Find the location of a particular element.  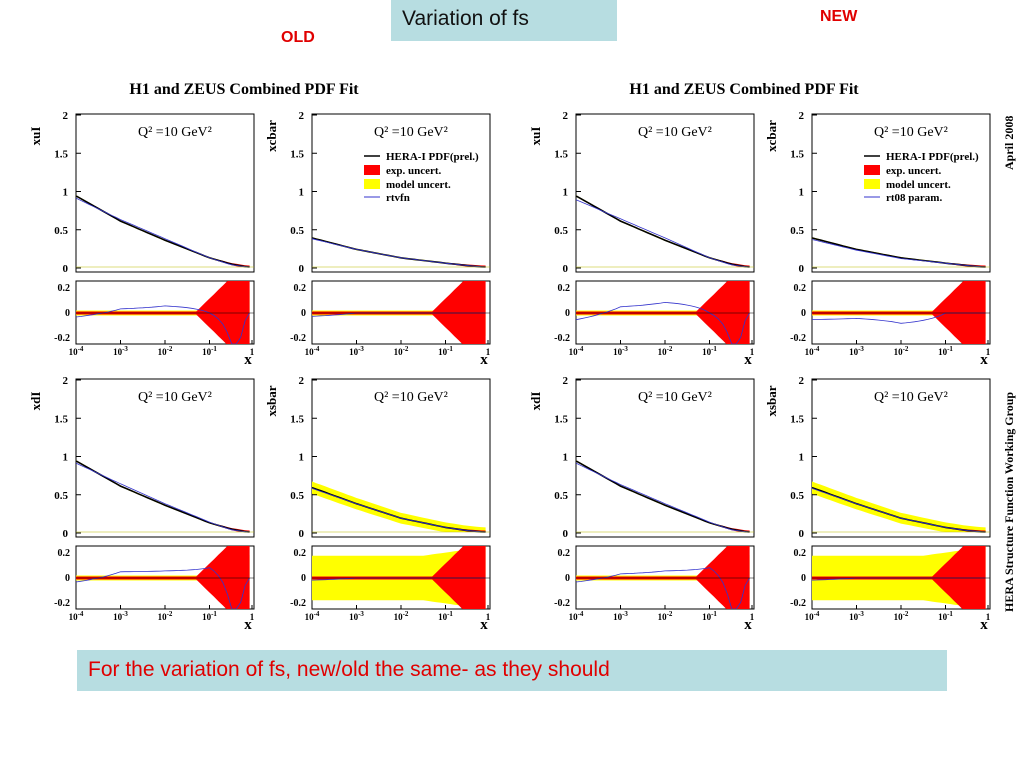

legend-alt-label: rtvfn is located at coordinates (398, 198).